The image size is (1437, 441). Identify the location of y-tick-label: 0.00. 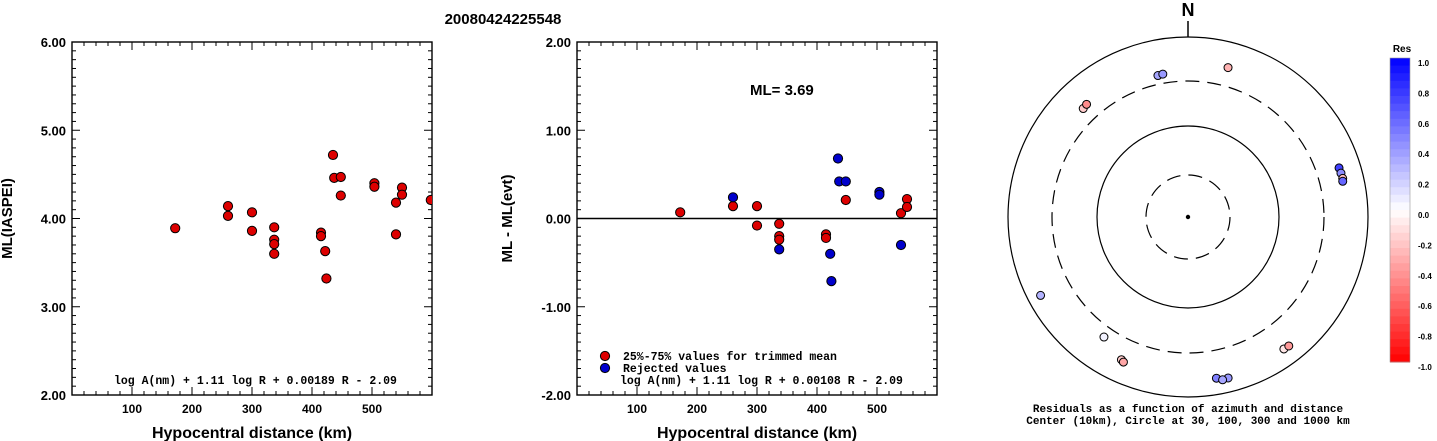
(558, 219).